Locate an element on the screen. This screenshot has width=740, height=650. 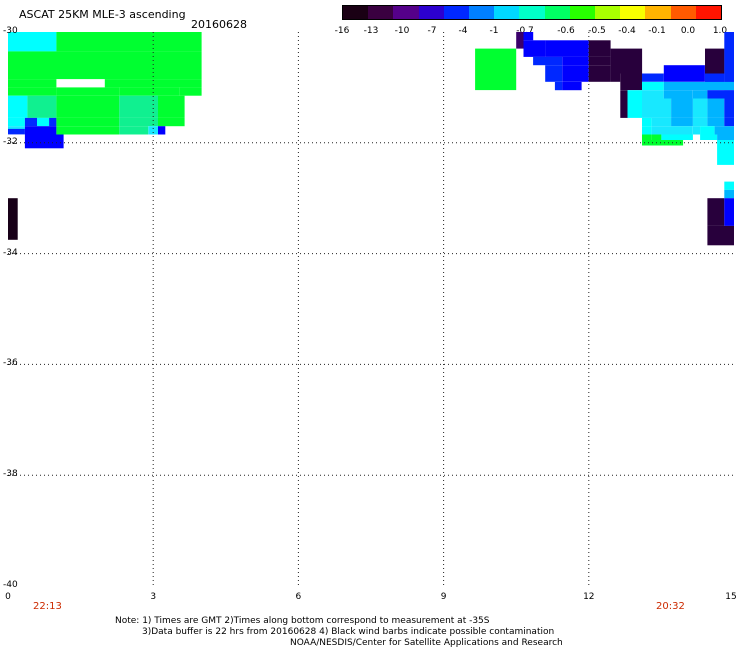
color-scale-bar is located at coordinates (532, 12).